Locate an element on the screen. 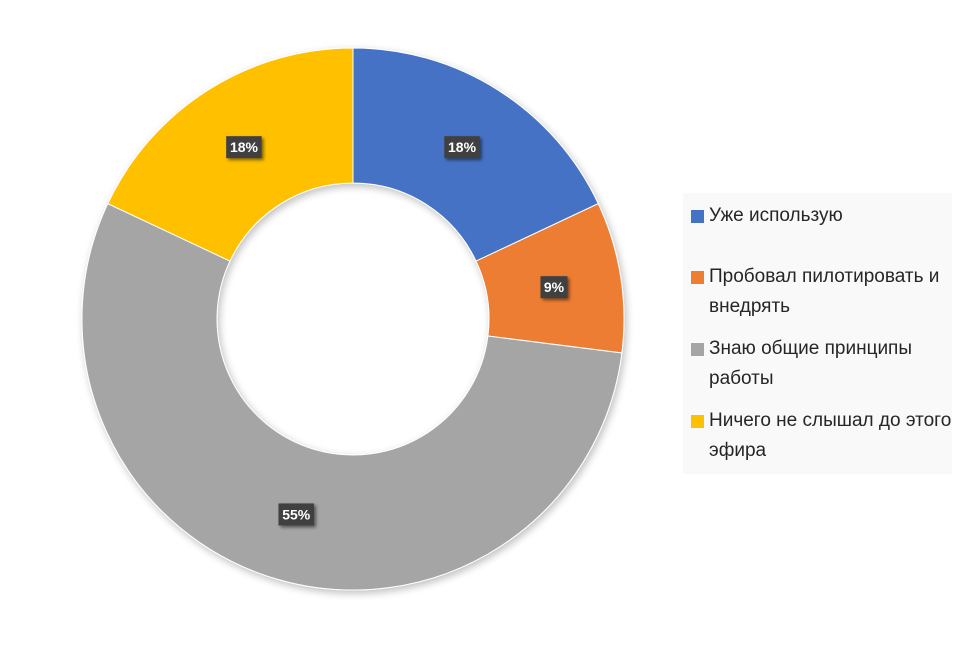 The width and height of the screenshot is (972, 653). data-label-text: 55% is located at coordinates (296, 514).